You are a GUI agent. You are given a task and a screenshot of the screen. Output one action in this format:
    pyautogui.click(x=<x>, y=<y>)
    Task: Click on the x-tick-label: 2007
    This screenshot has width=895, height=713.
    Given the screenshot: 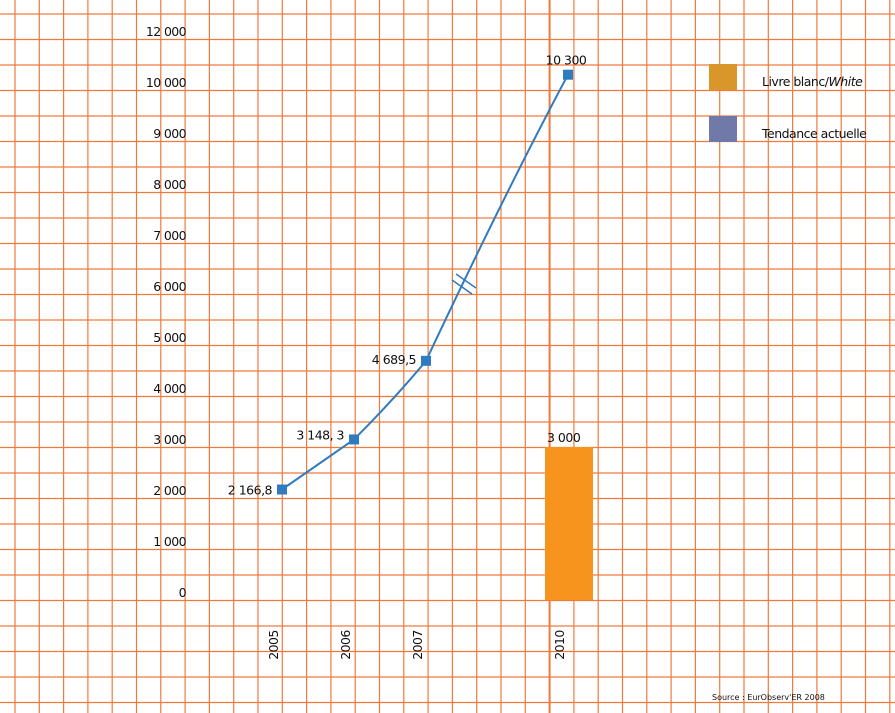 What is the action you would take?
    pyautogui.click(x=417, y=644)
    